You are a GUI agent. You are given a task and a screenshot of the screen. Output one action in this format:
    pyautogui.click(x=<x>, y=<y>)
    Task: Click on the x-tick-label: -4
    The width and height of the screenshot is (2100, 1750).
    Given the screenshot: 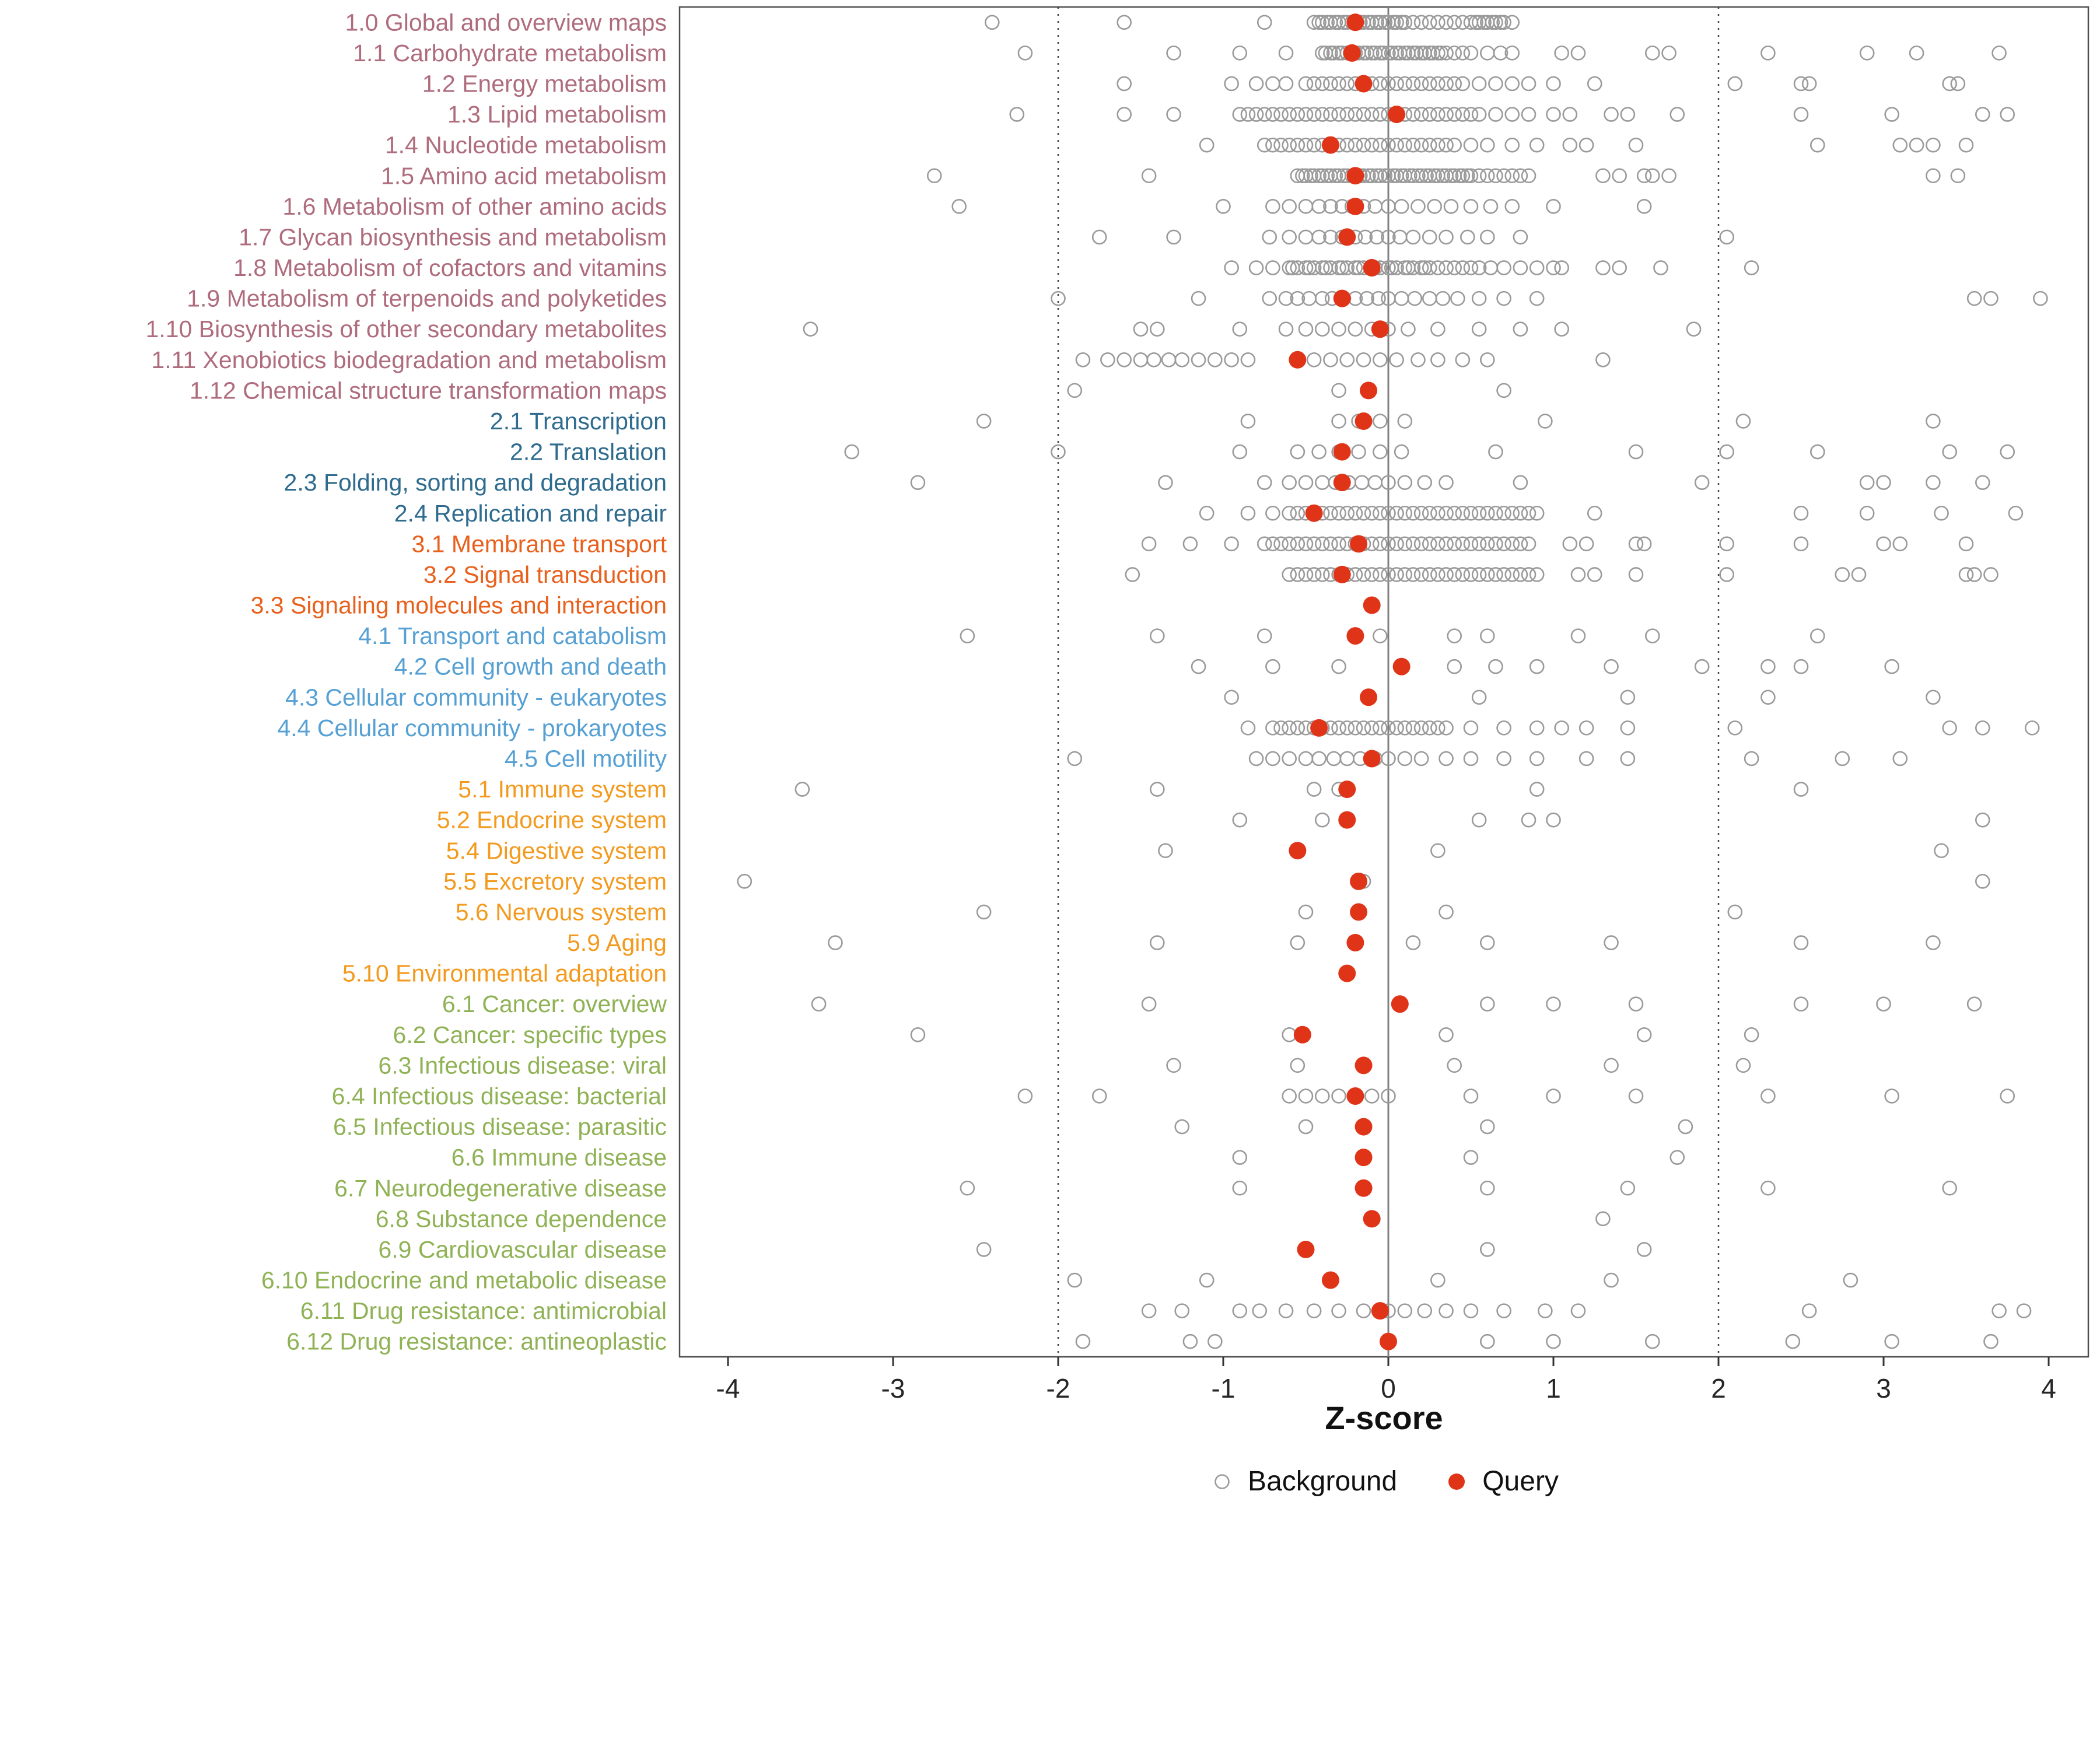 What is the action you would take?
    pyautogui.click(x=728, y=1388)
    